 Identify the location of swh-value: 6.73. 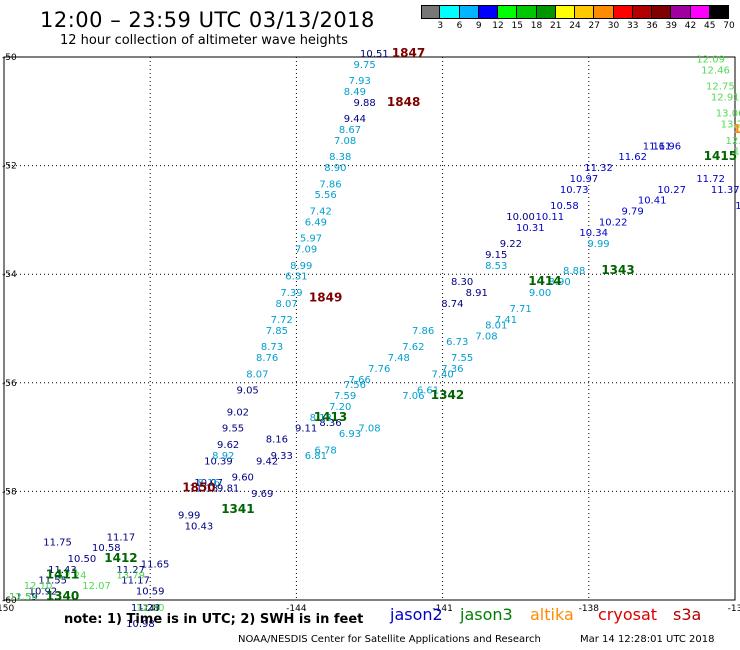
(457, 342).